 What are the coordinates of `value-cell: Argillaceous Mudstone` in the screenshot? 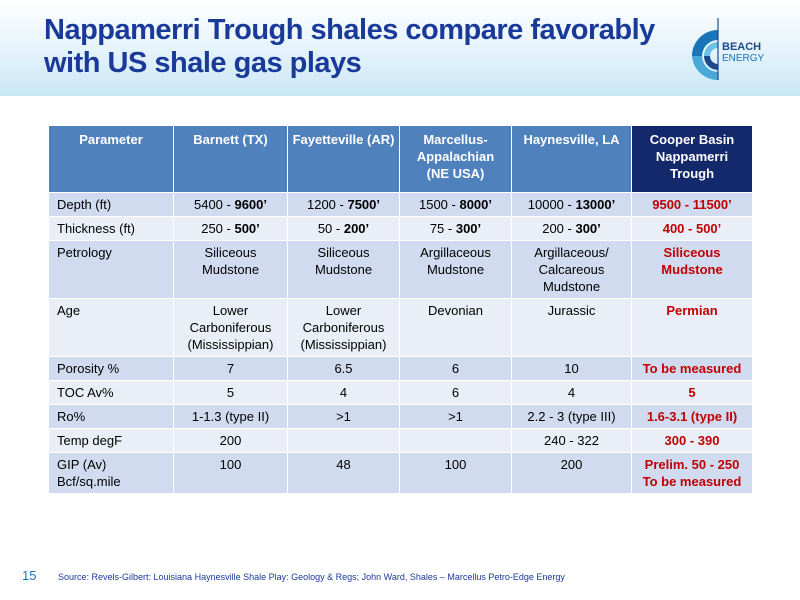 It's located at (455, 269).